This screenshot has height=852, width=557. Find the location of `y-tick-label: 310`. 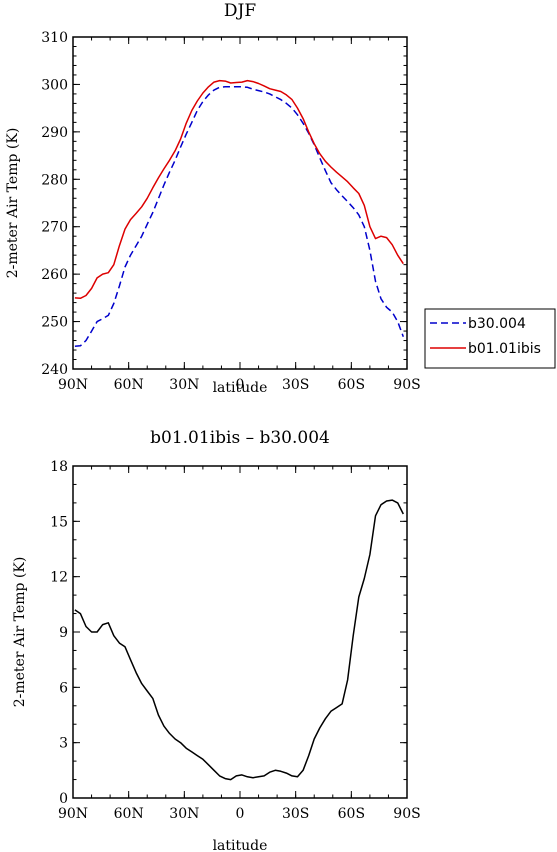

y-tick-label: 310 is located at coordinates (54, 38).